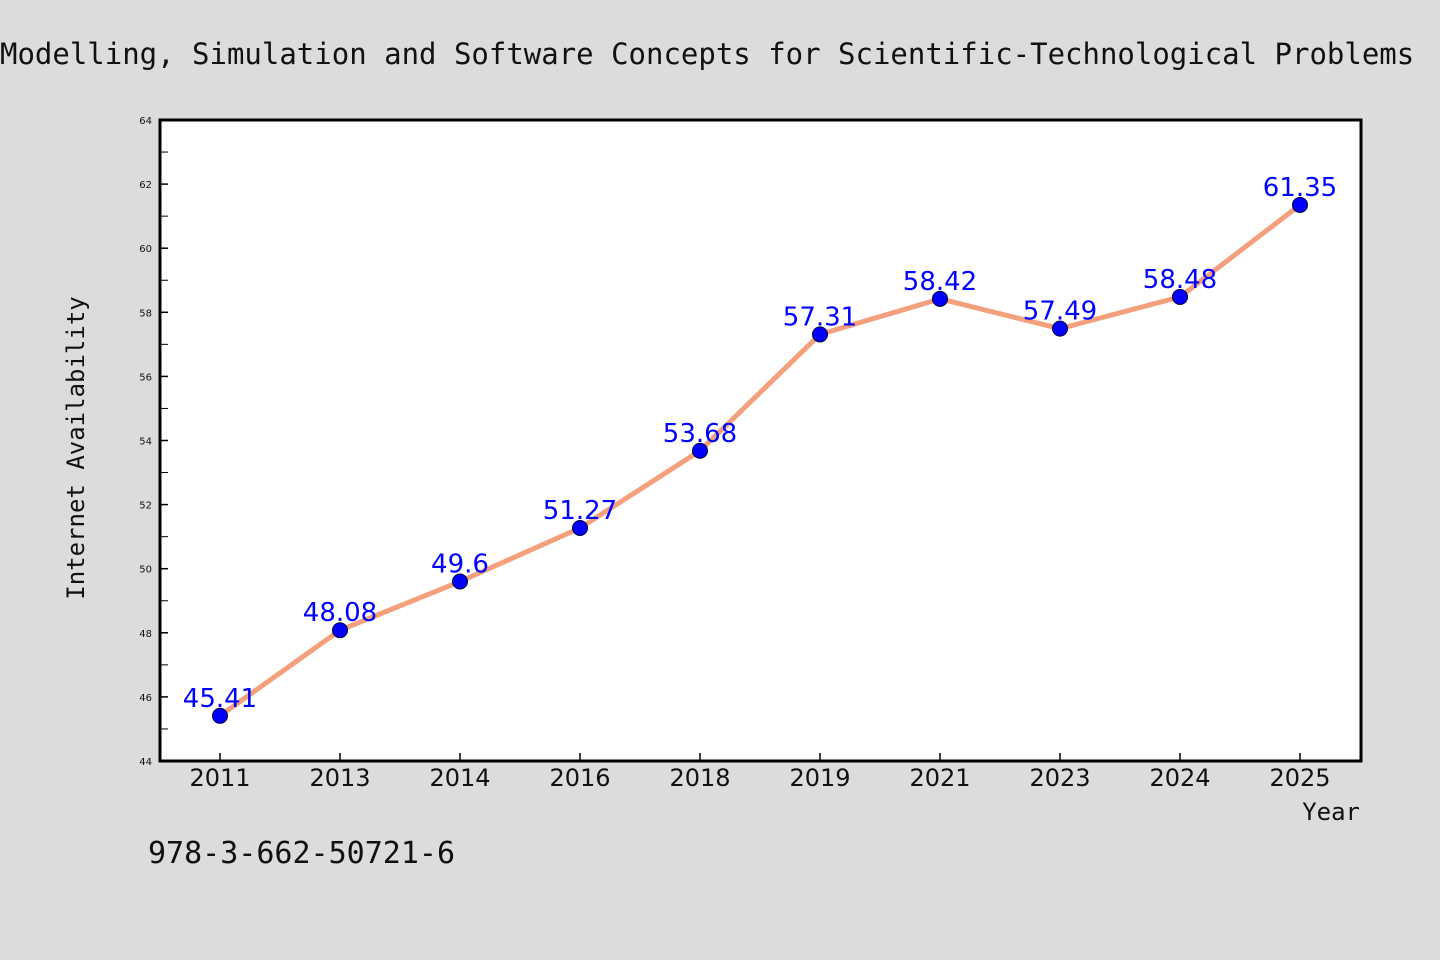  I want to click on x-tick-label: 2013, so click(339, 778).